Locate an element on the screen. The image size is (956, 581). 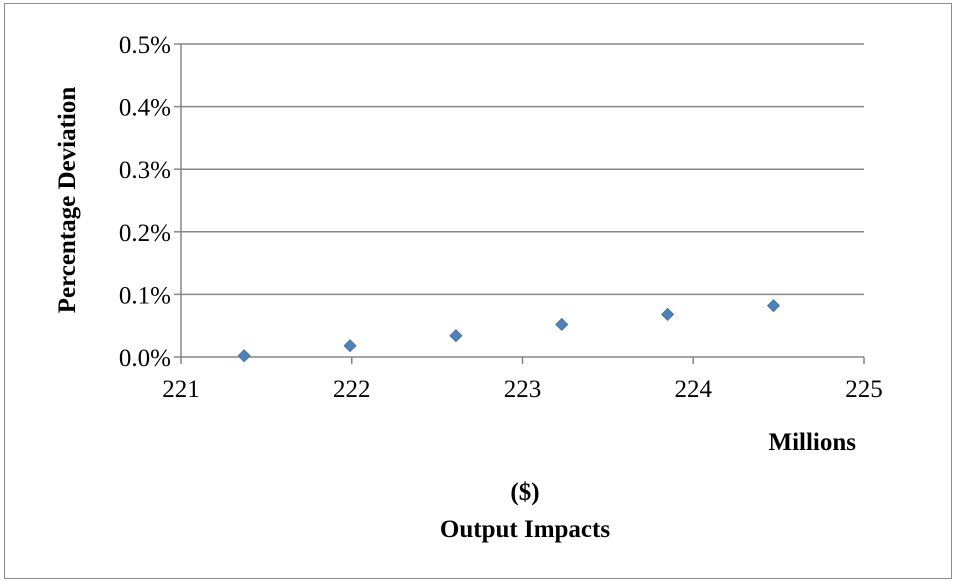
y-axis-title: Percentage Deviation is located at coordinates (67, 200).